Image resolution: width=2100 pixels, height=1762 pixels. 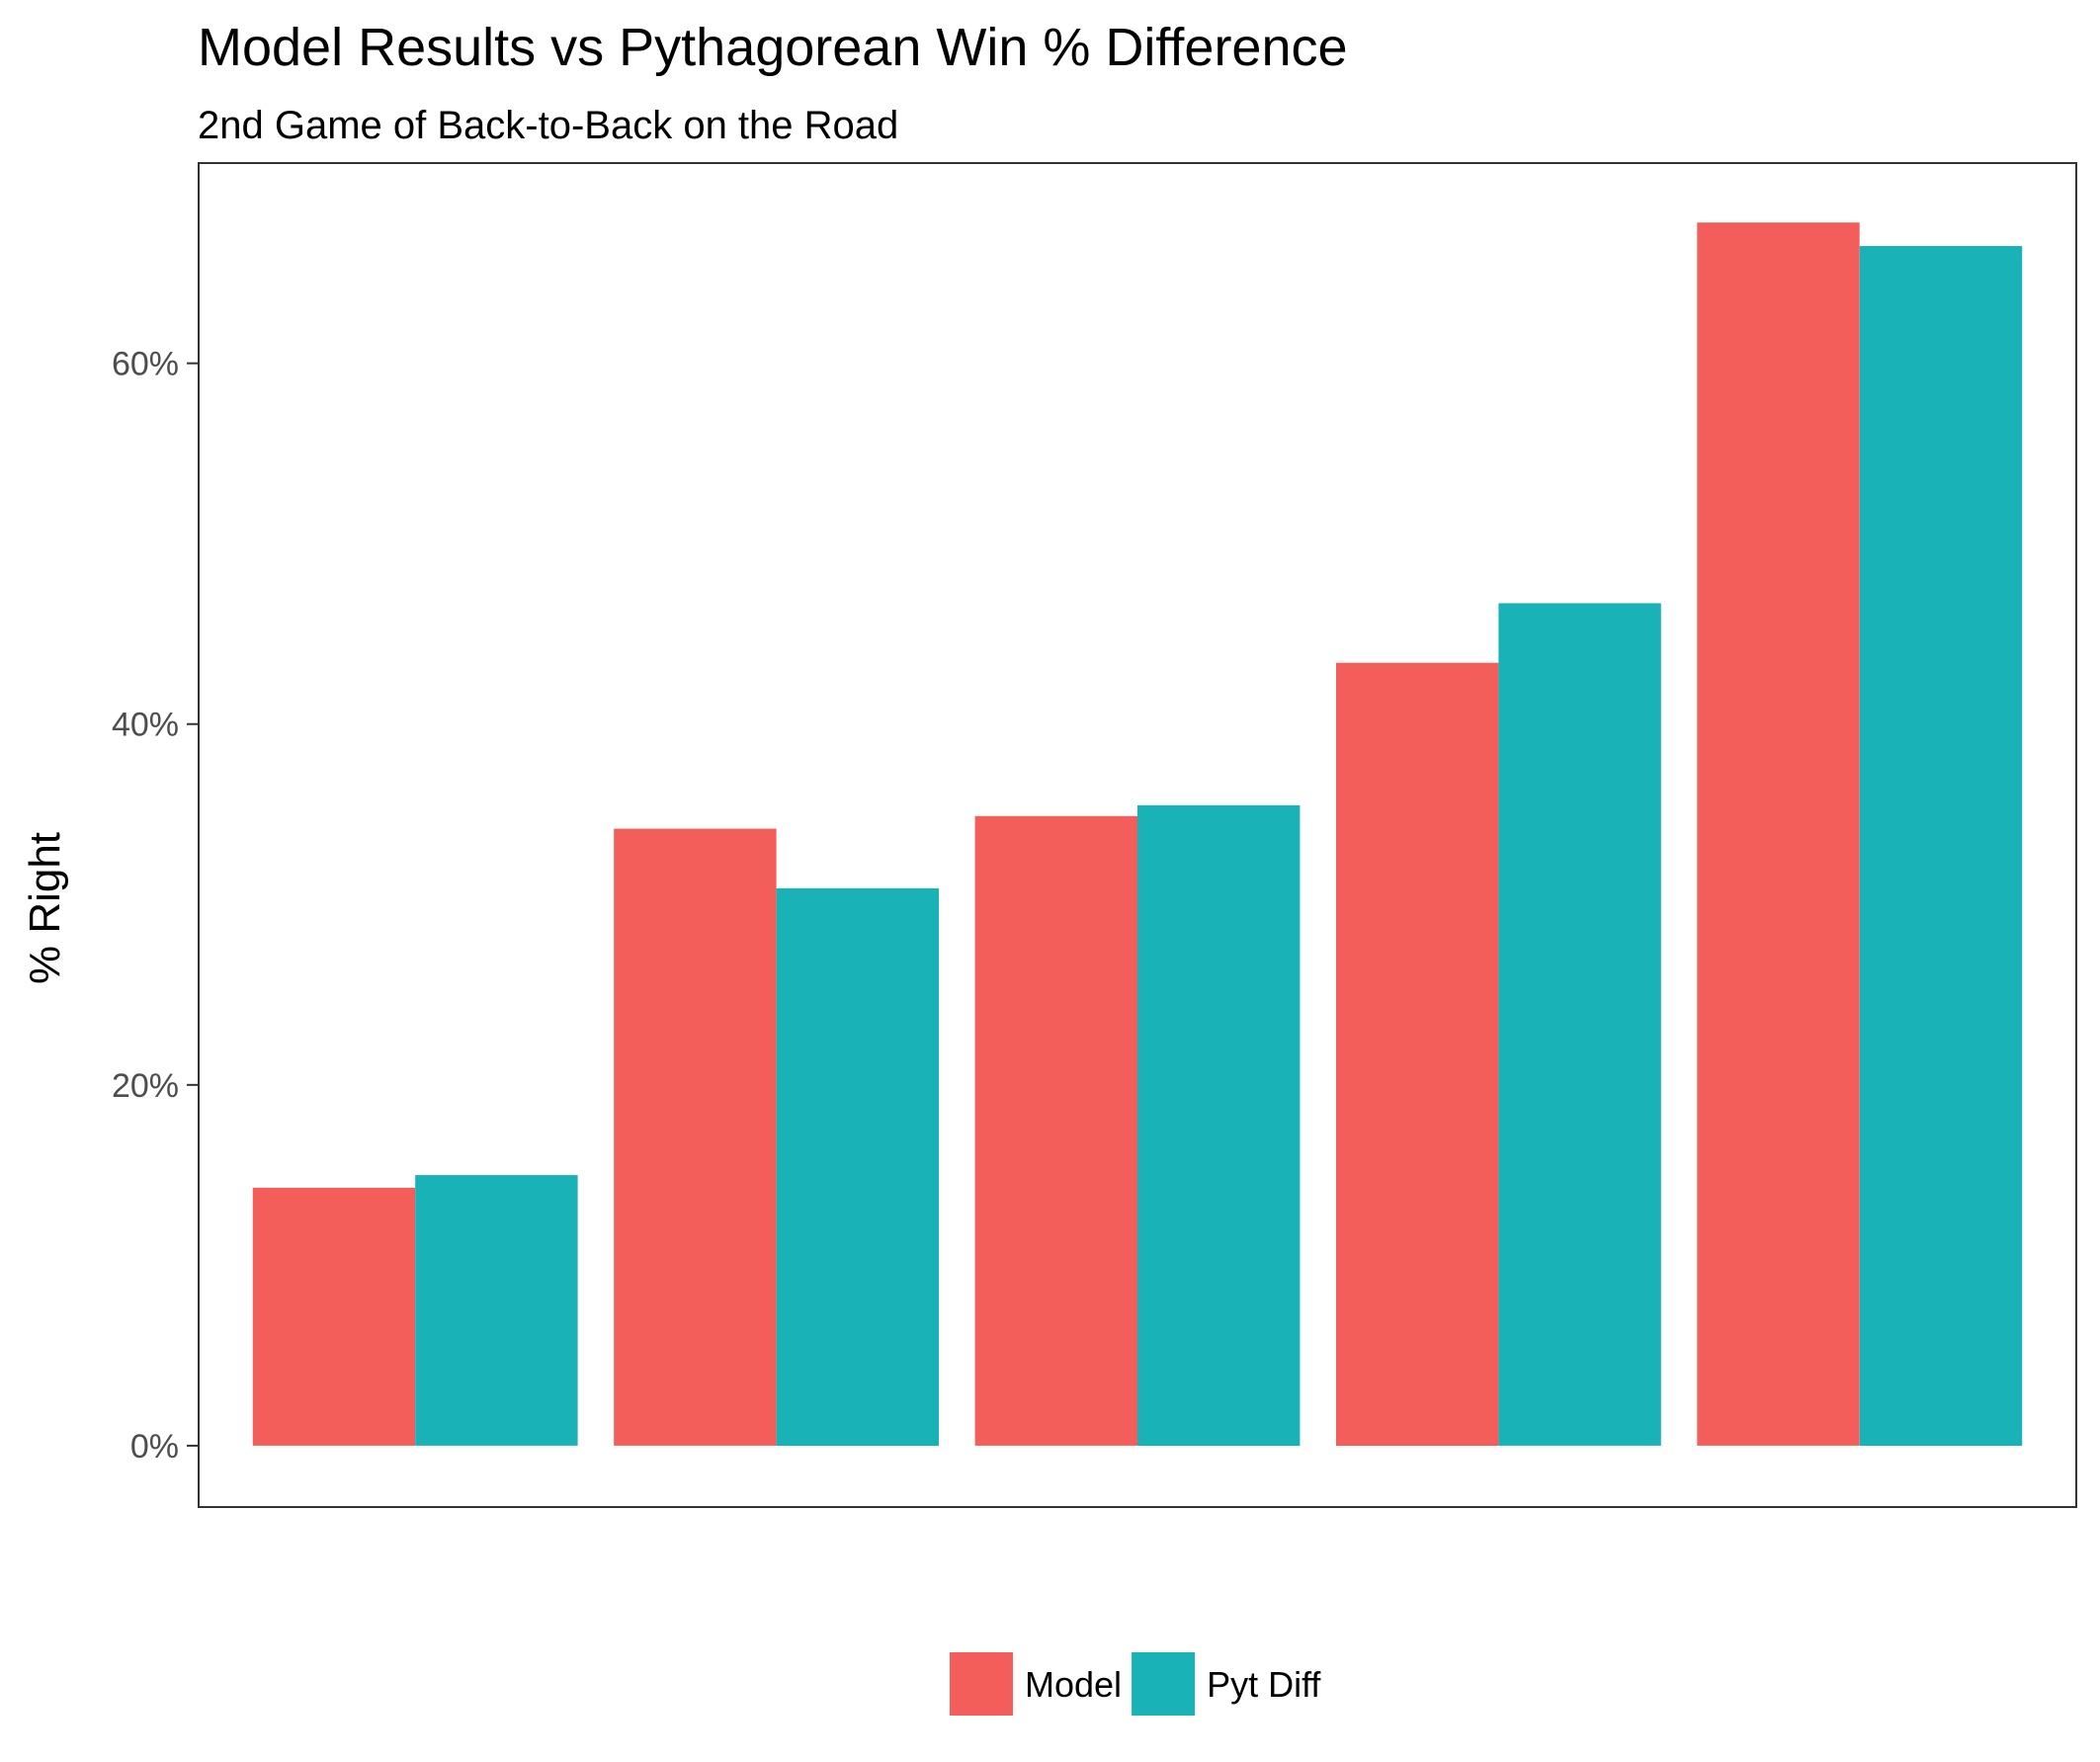 I want to click on legend: Model Pyt Diff, so click(x=1135, y=1684).